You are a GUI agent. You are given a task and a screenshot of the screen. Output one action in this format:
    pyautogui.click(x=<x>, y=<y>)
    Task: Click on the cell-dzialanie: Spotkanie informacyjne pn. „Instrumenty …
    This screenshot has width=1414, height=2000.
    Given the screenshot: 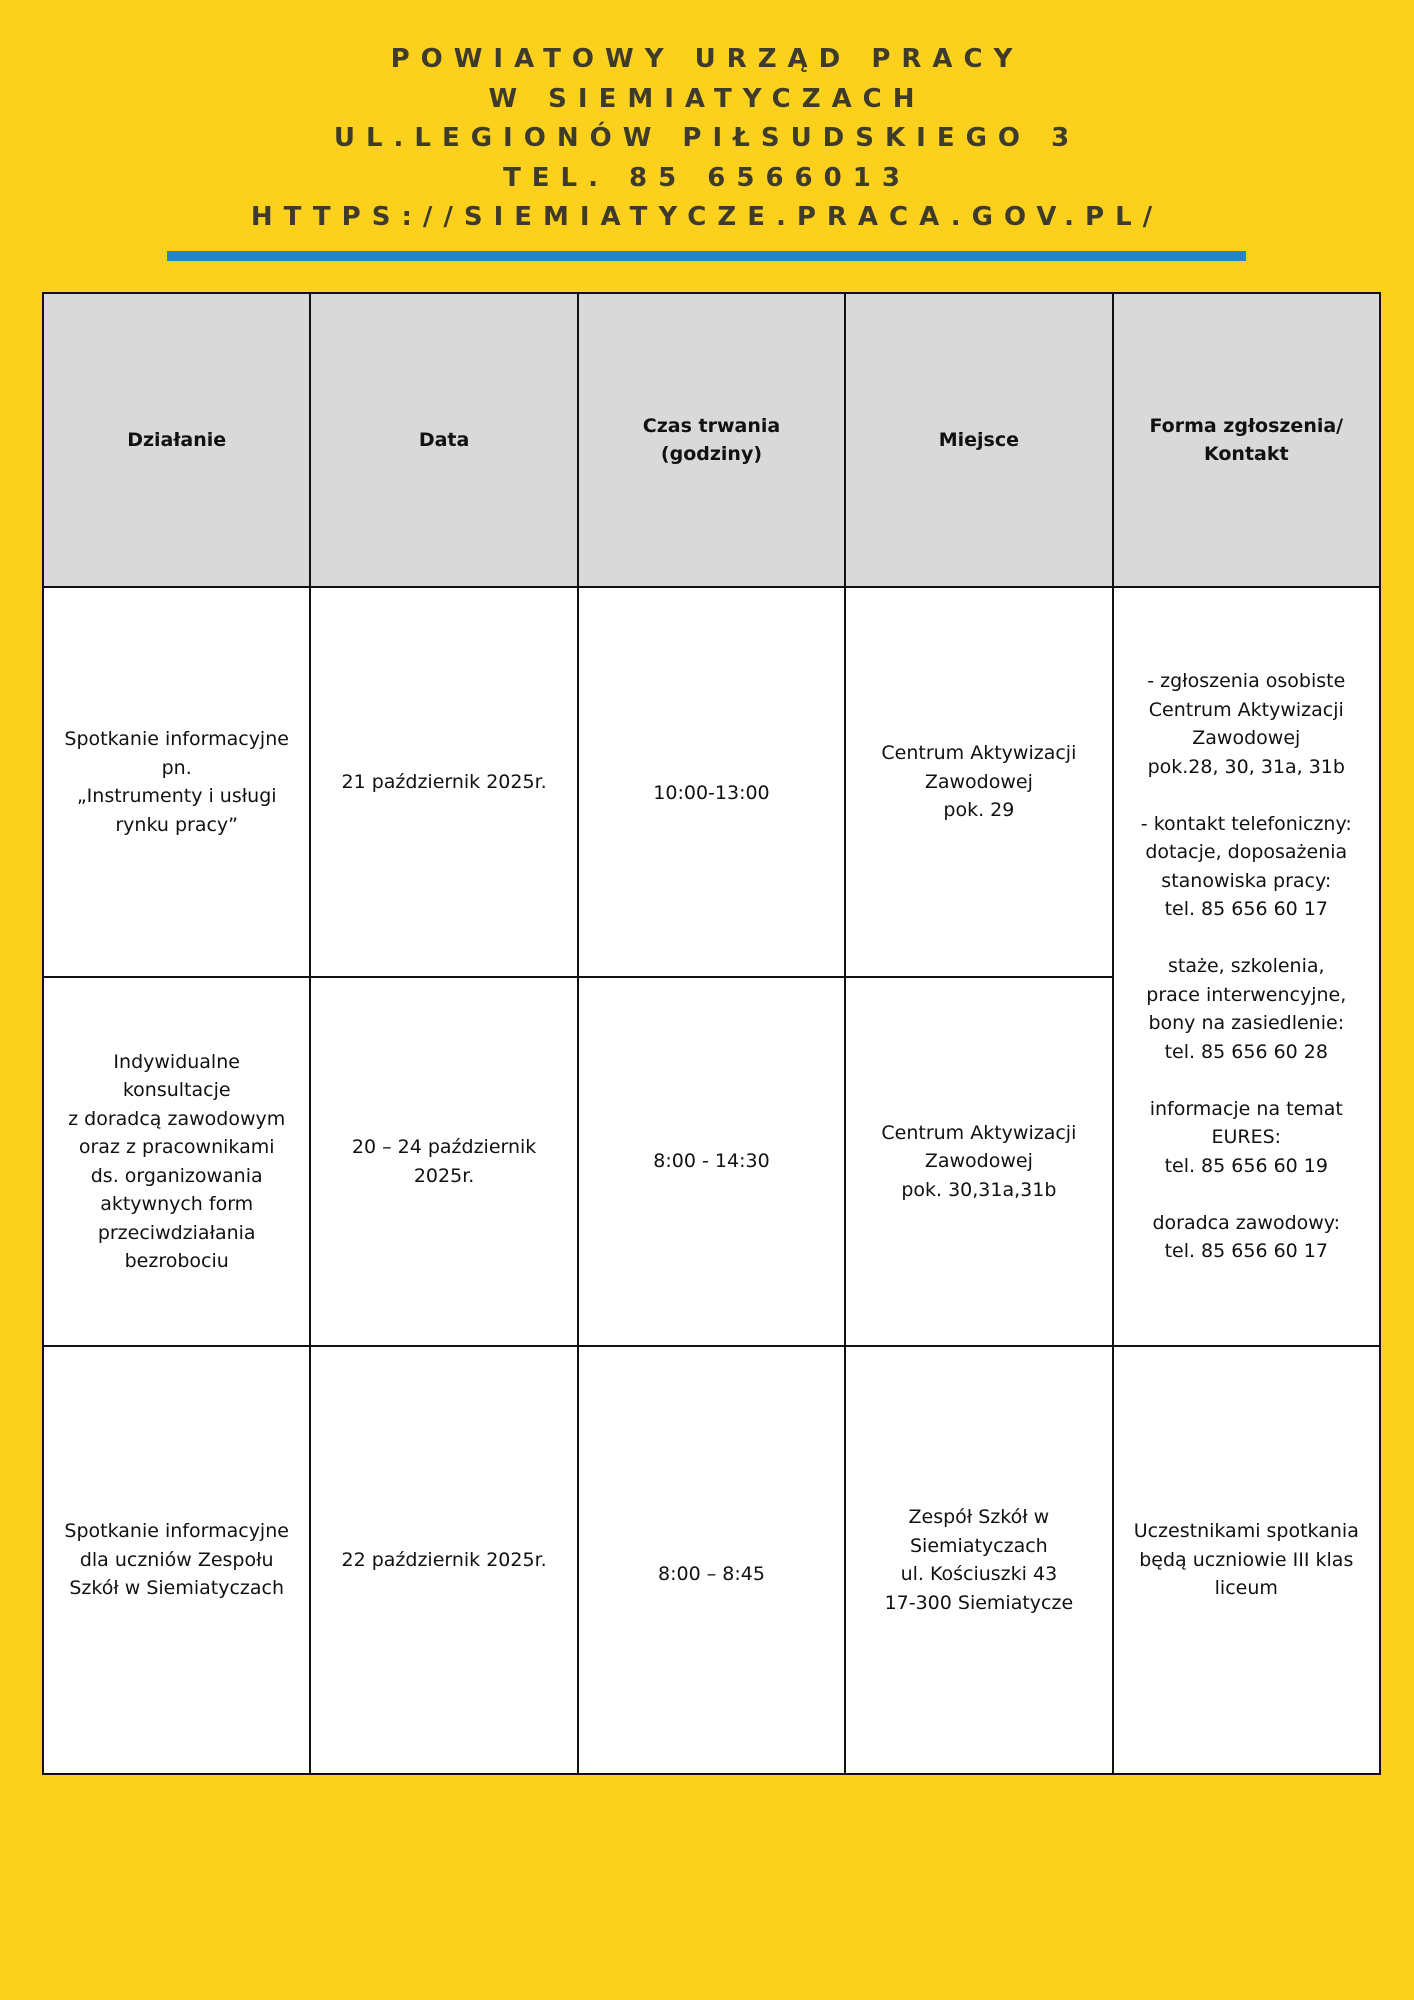 What is the action you would take?
    pyautogui.click(x=176, y=782)
    